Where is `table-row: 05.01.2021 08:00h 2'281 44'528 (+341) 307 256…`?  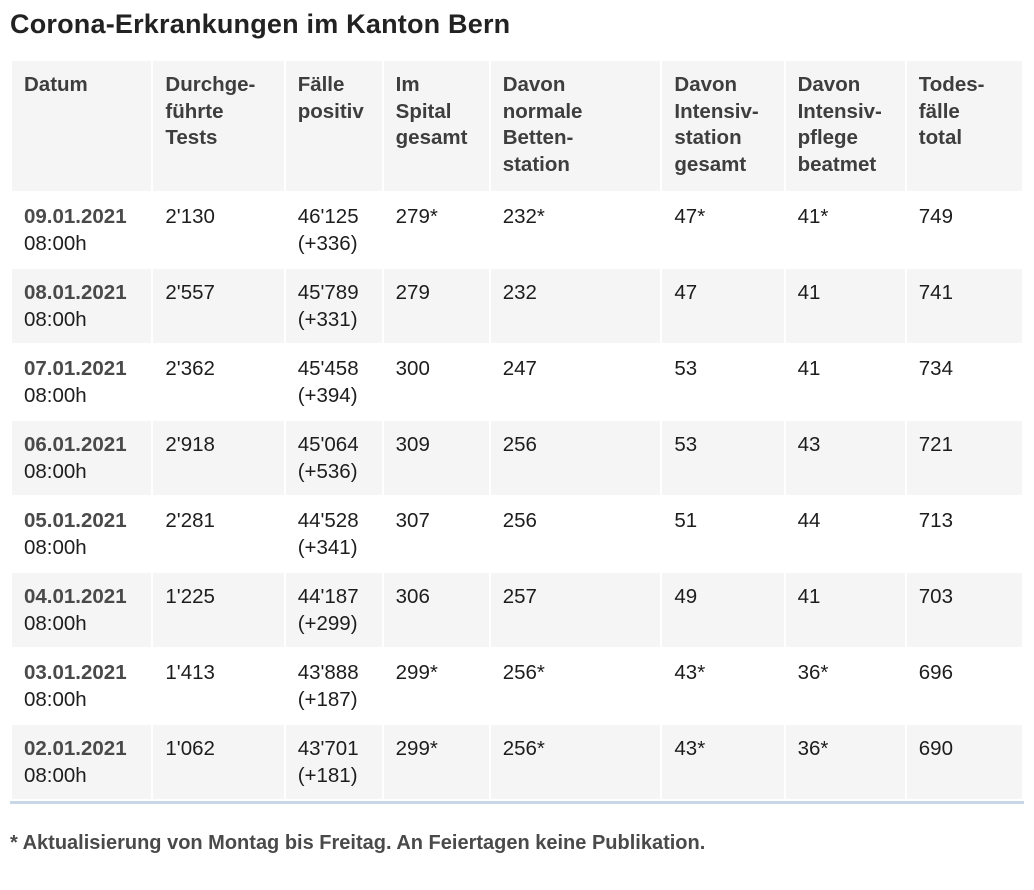
table-row: 05.01.2021 08:00h 2'281 44'528 (+341) 307 256… is located at coordinates (517, 534).